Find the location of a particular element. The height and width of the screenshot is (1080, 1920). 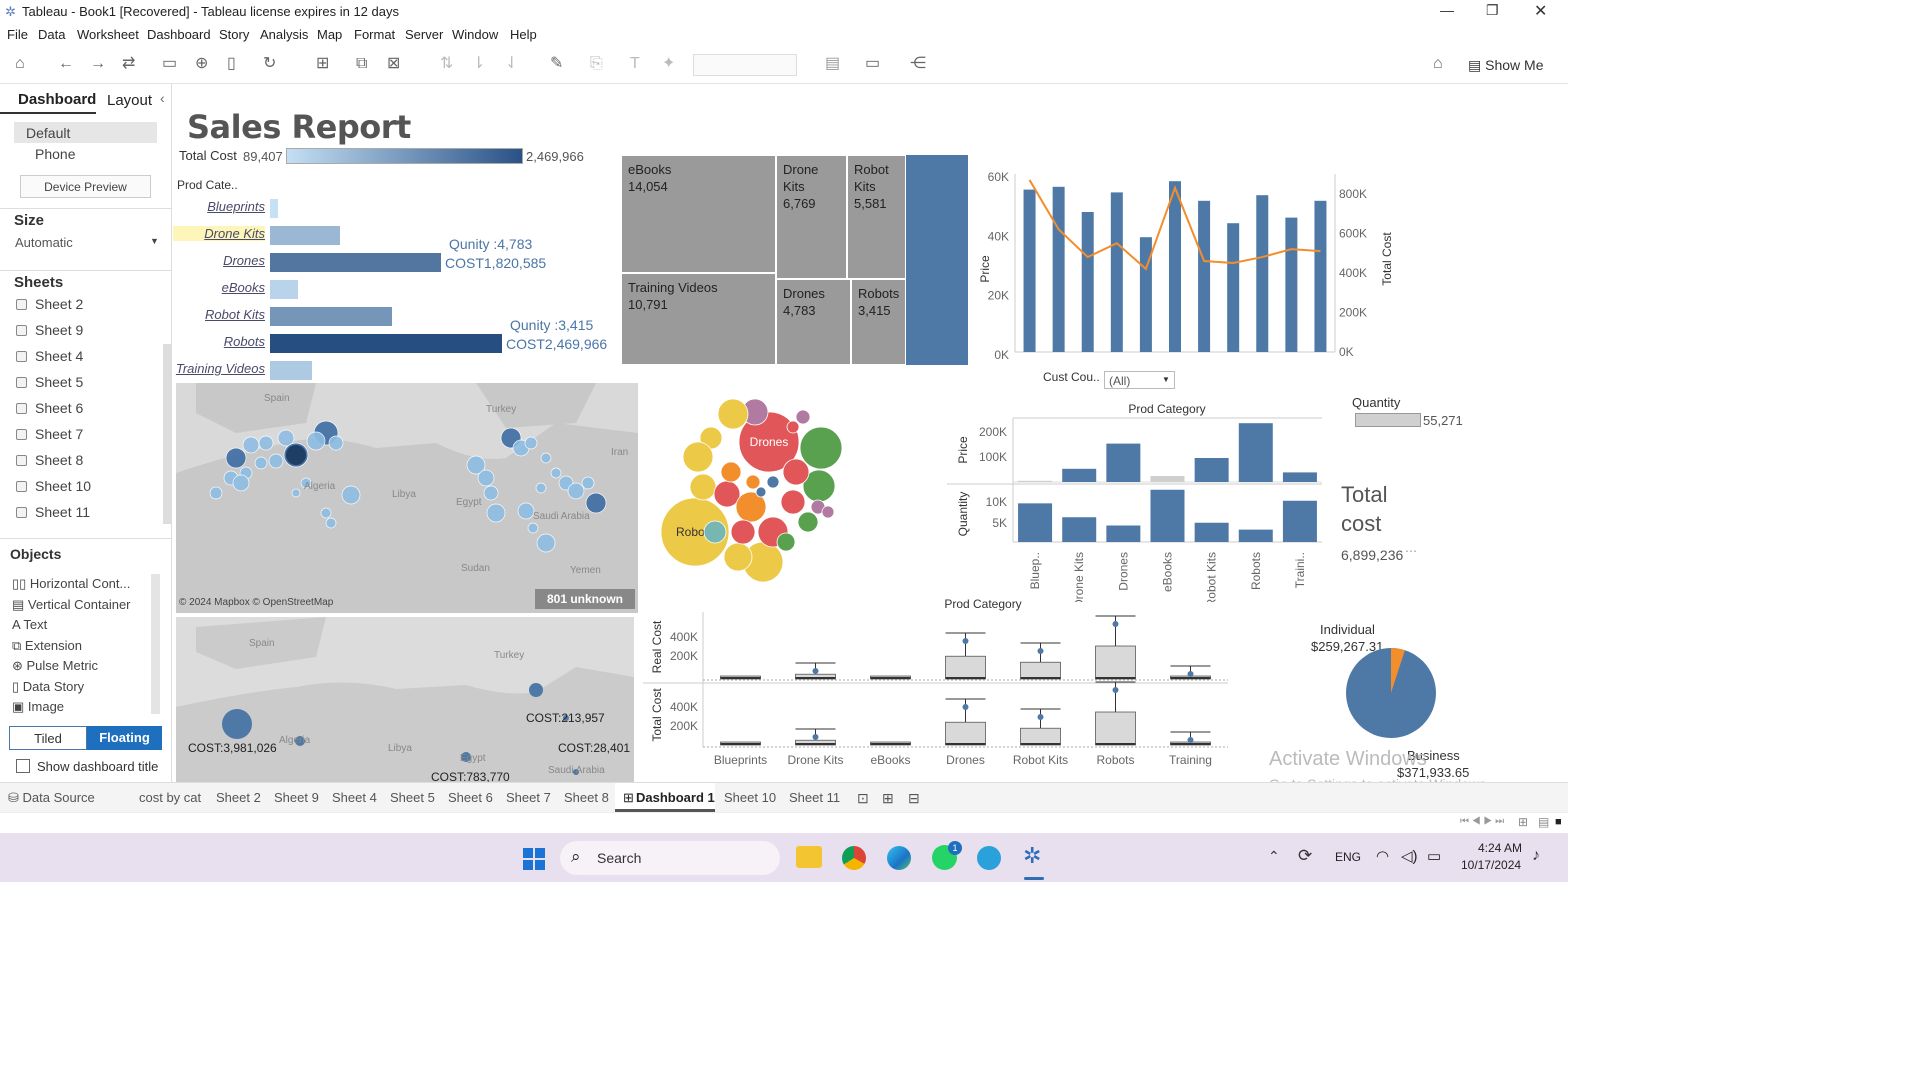

tab-sheet: Sheet 7 is located at coordinates (528, 797).